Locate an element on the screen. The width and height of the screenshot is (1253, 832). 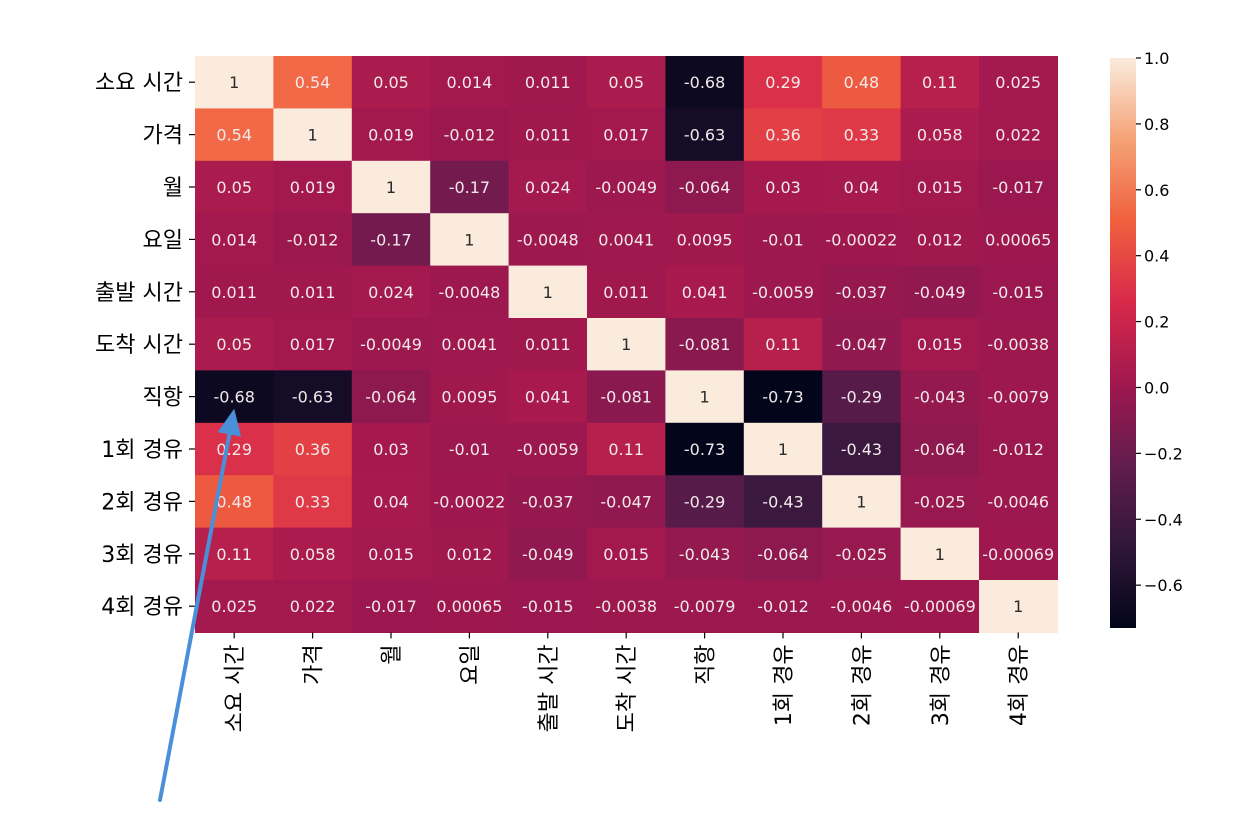
cell-value-label: 0.024 is located at coordinates (391, 292).